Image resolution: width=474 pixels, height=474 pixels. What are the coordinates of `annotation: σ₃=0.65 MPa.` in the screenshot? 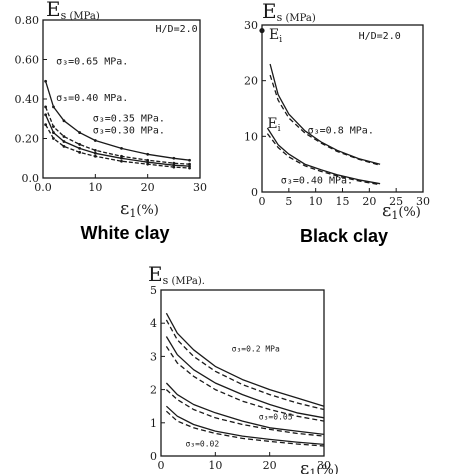 It's located at (92, 61).